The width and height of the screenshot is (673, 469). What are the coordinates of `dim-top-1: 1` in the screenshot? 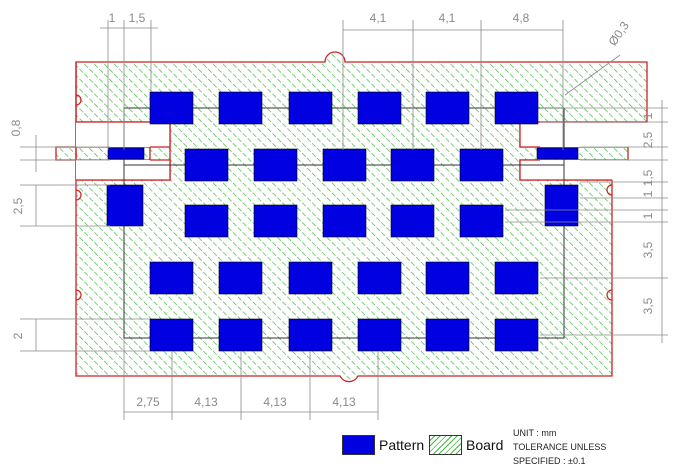 It's located at (112, 18).